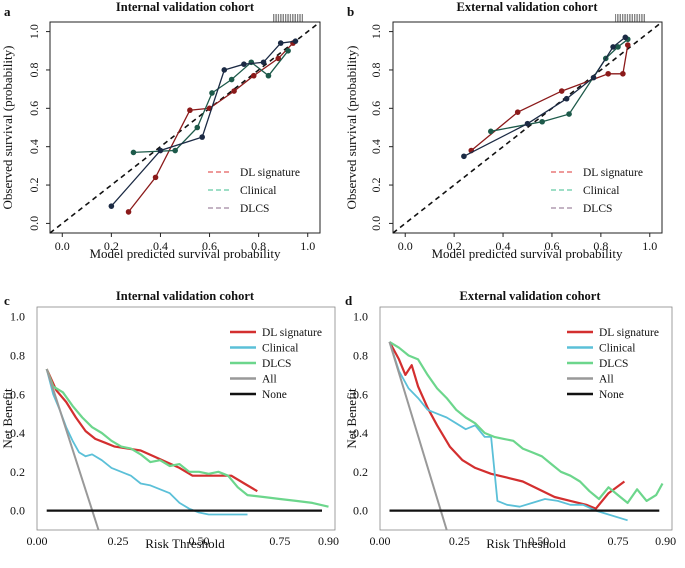 This screenshot has width=685, height=568. I want to click on decision-curve-clinical, so click(146, 442).